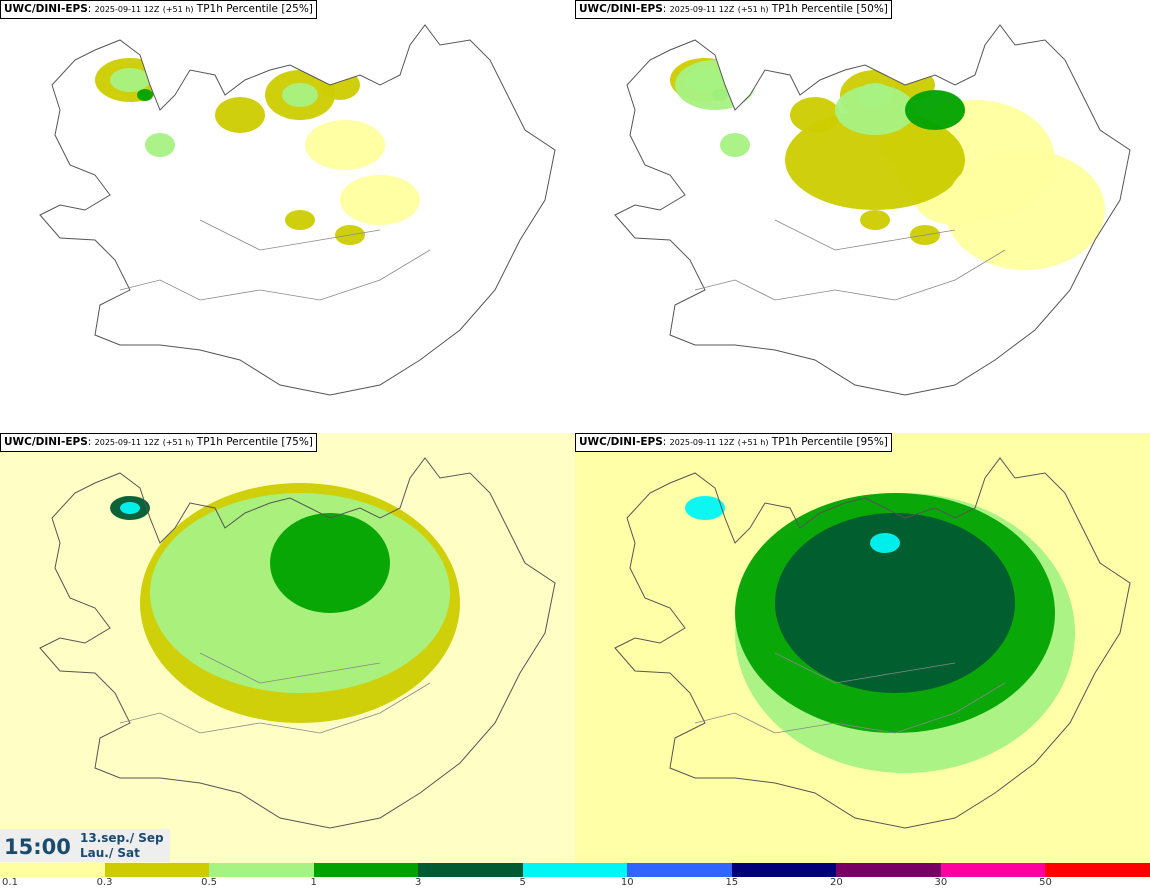 The image size is (1150, 891). Describe the element at coordinates (1045, 882) in the screenshot. I see `colorbar-tick-label: 50` at that location.